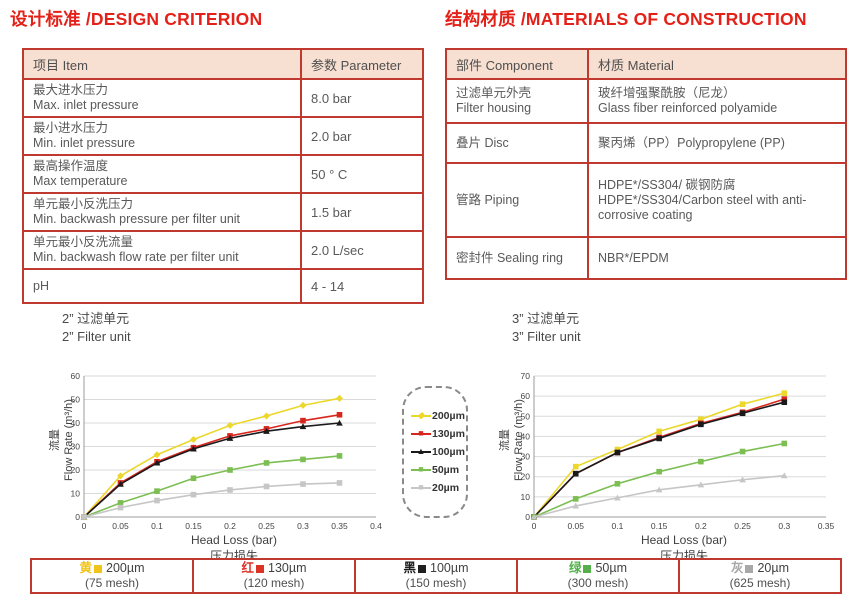 Image resolution: width=862 pixels, height=609 pixels. I want to click on materials-title: 结构材质 /MATERIALS OF CONSTRUCTION, so click(626, 19).